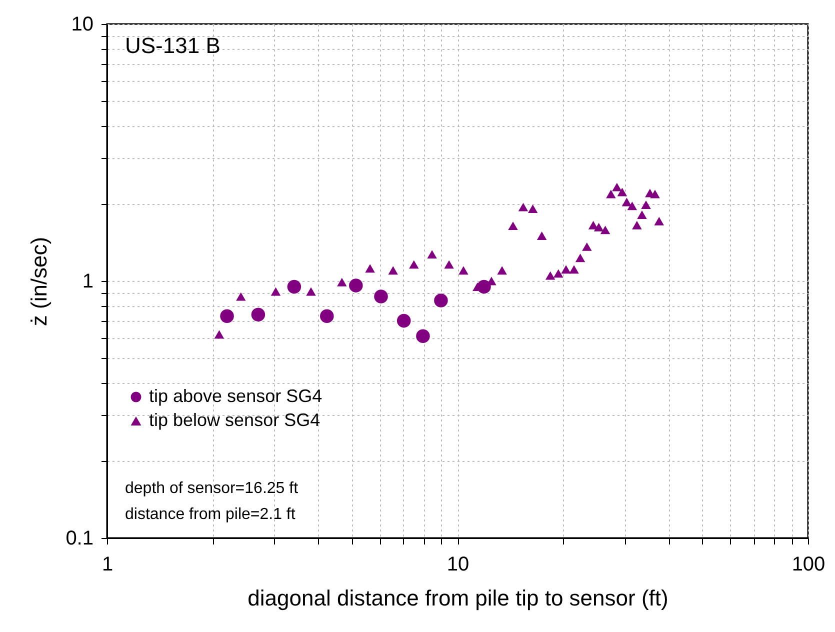 The image size is (835, 632). Describe the element at coordinates (235, 396) in the screenshot. I see `legend-label: tip above sensor SG4` at that location.